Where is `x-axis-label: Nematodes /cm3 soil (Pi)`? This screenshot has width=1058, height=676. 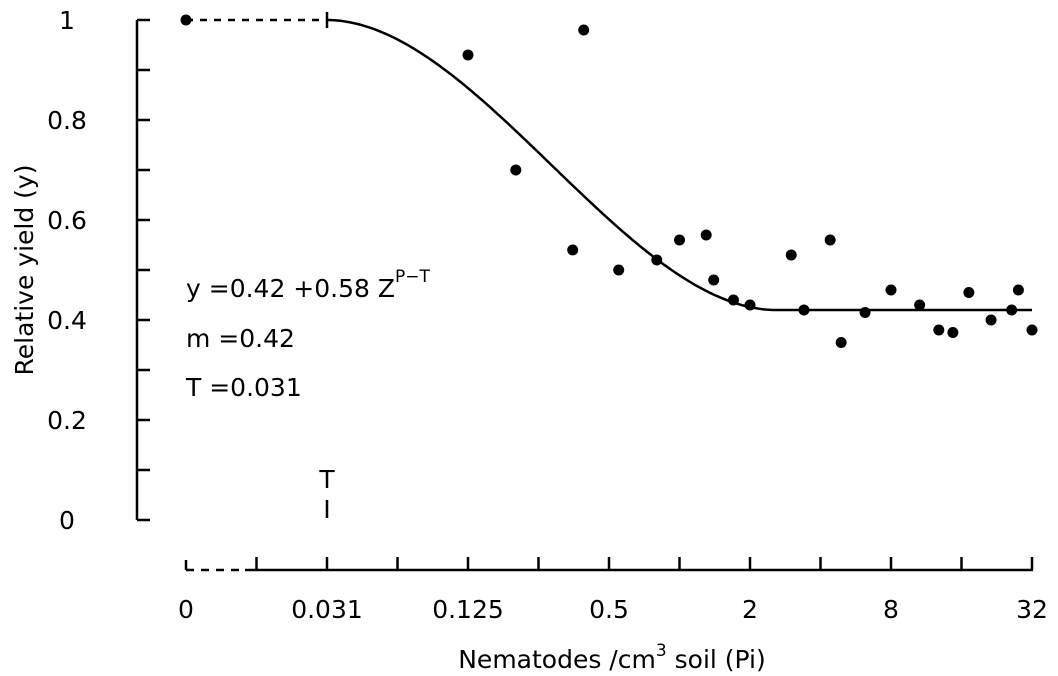 x-axis-label: Nematodes /cm3 soil (Pi) is located at coordinates (612, 657).